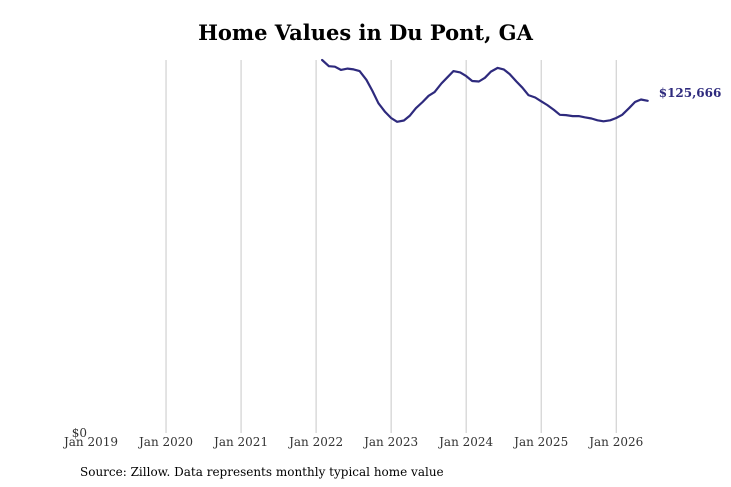  I want to click on x-tick-label: Jan 2020, so click(165, 442).